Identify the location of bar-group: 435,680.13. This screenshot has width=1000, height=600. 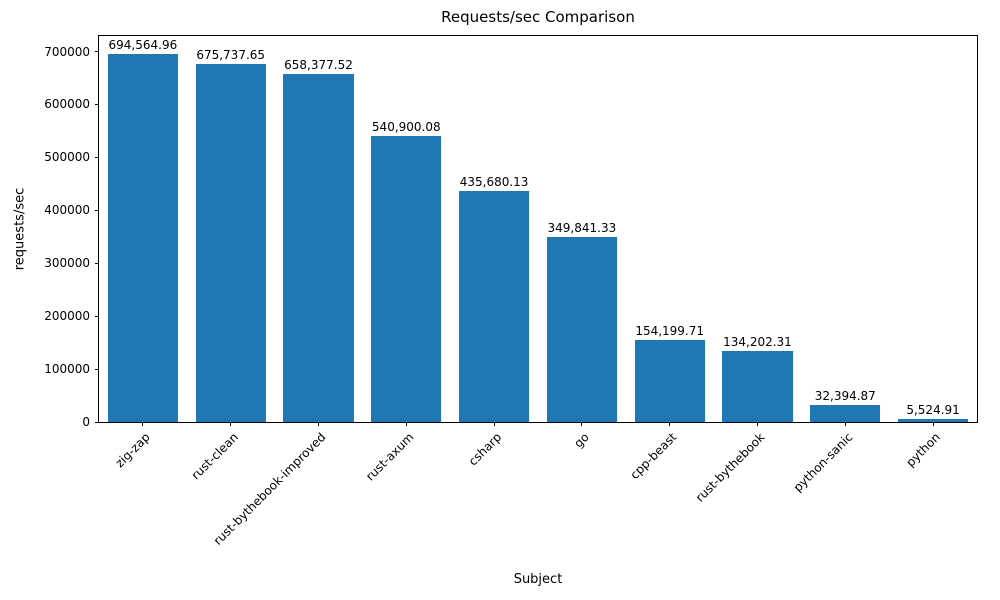
(494, 229).